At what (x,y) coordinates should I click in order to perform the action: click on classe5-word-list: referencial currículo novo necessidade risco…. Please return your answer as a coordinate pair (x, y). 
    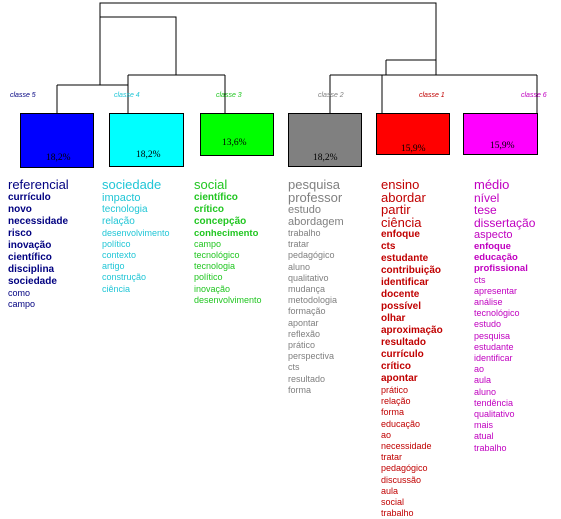
    Looking at the image, I should click on (38, 244).